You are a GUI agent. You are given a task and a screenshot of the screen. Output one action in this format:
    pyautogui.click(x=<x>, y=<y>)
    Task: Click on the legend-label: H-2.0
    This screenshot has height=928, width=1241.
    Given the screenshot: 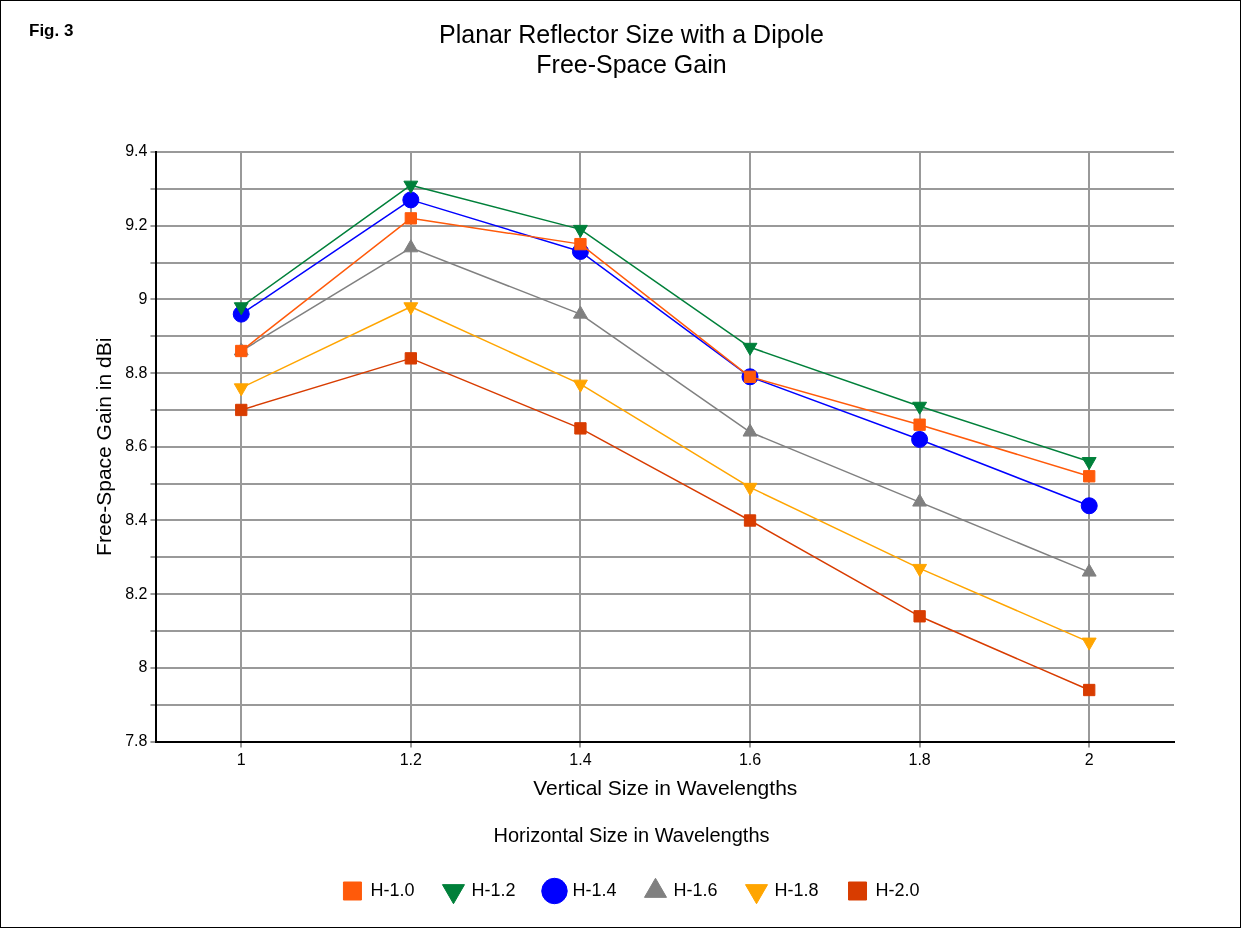 What is the action you would take?
    pyautogui.click(x=897, y=889)
    